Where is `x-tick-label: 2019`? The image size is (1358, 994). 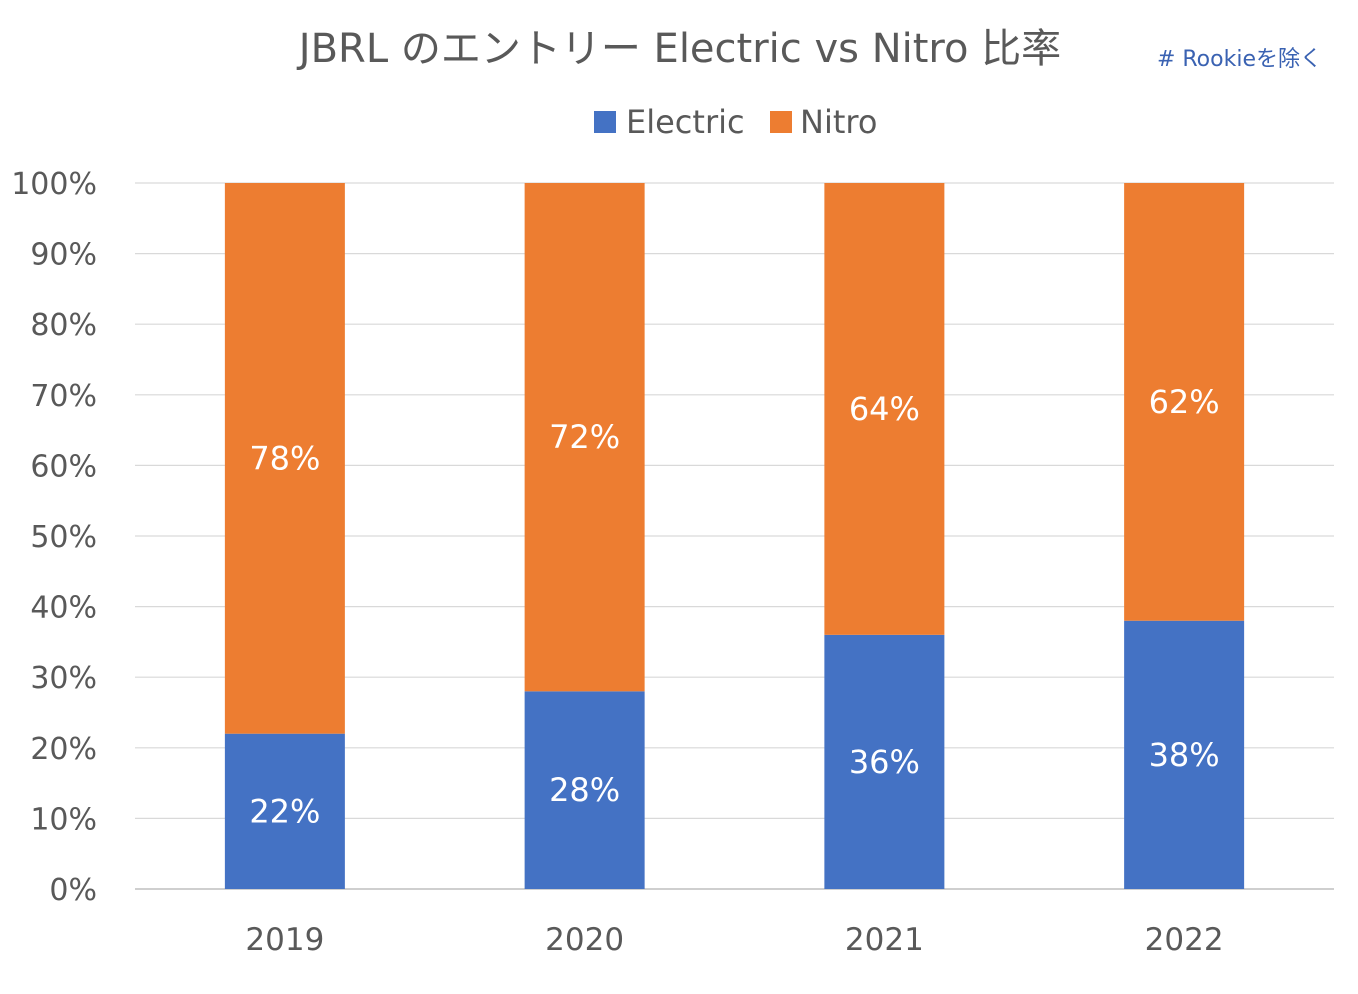 x-tick-label: 2019 is located at coordinates (284, 940).